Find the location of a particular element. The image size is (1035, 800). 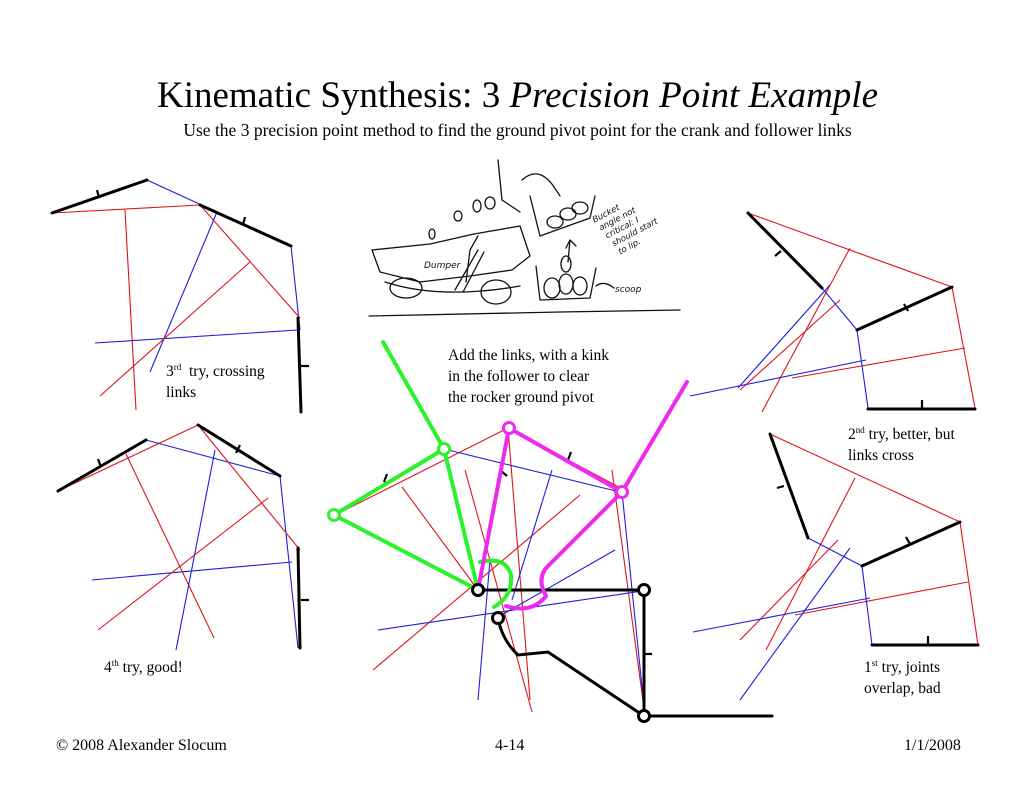

ordinal-suffix: rd is located at coordinates (177, 367).